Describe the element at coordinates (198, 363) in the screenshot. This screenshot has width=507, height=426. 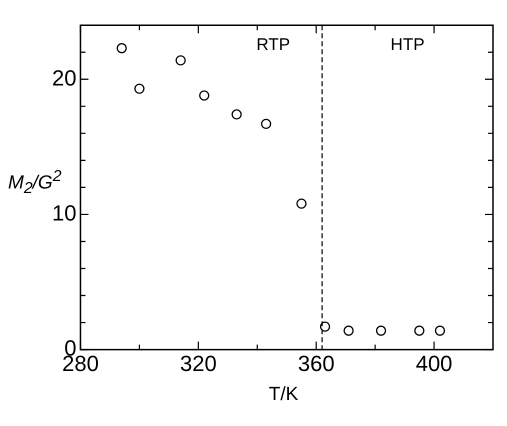
I see `x-tick-label: 320` at that location.